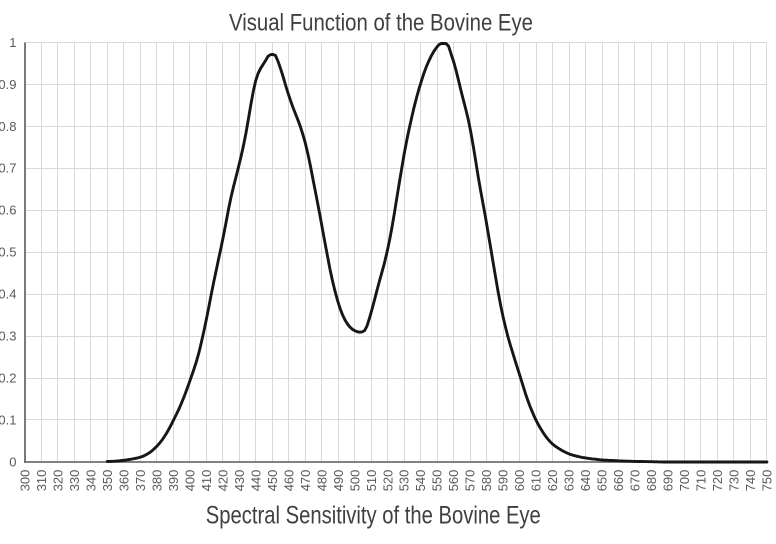 Image resolution: width=776 pixels, height=544 pixels. Describe the element at coordinates (57, 481) in the screenshot. I see `svg-text: 320` at that location.